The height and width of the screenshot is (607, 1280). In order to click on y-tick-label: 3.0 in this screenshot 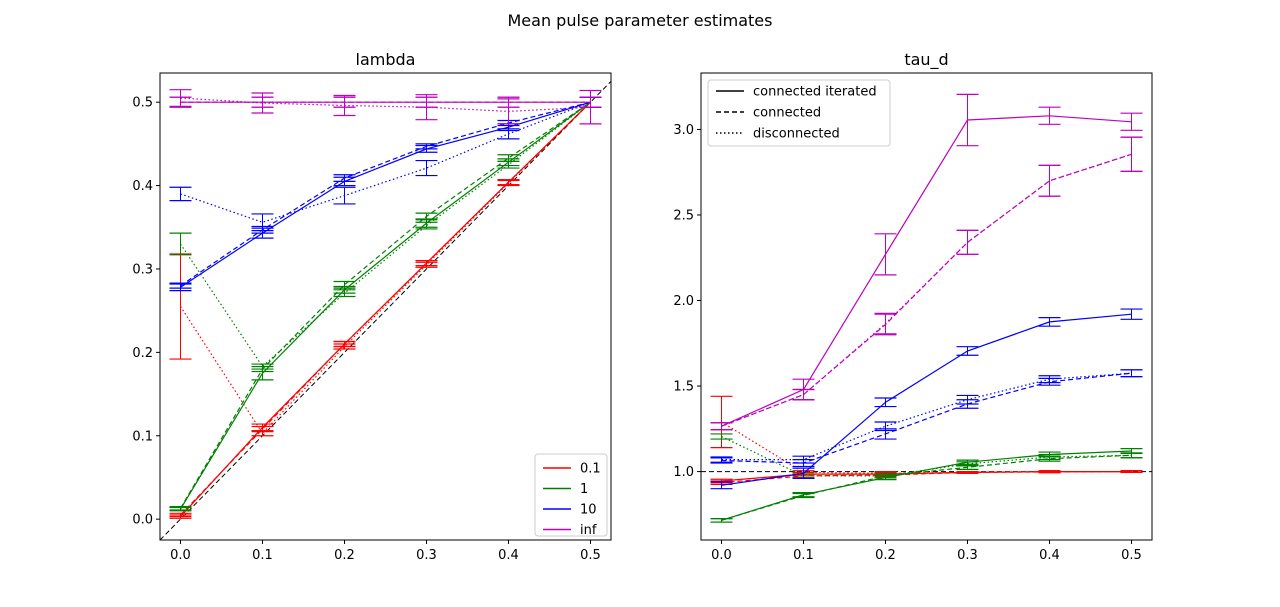, I will do `click(683, 130)`.